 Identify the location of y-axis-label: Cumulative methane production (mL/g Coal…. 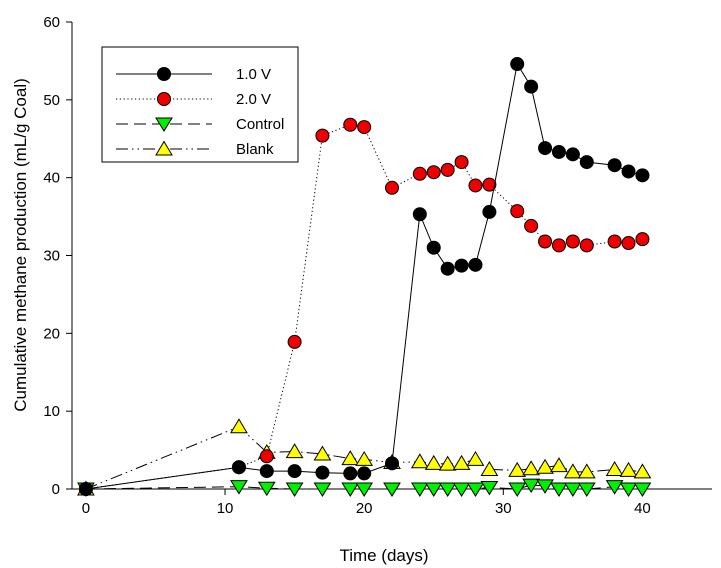
(20, 245).